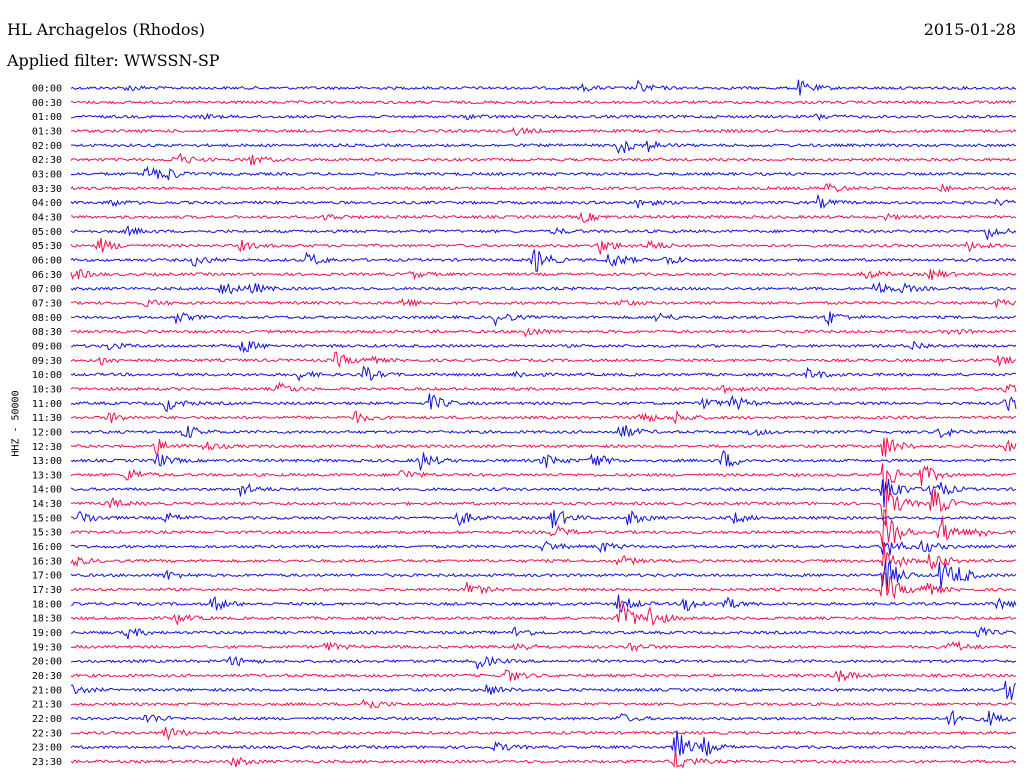 The width and height of the screenshot is (1024, 780). What do you see at coordinates (47, 719) in the screenshot?
I see `time-tick-label: 22:00` at bounding box center [47, 719].